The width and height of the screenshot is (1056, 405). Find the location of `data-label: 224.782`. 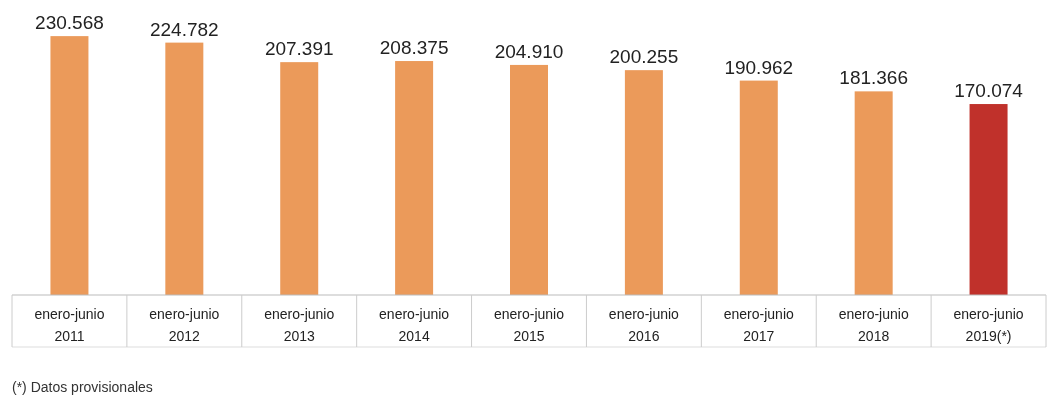

data-label: 224.782 is located at coordinates (184, 29).